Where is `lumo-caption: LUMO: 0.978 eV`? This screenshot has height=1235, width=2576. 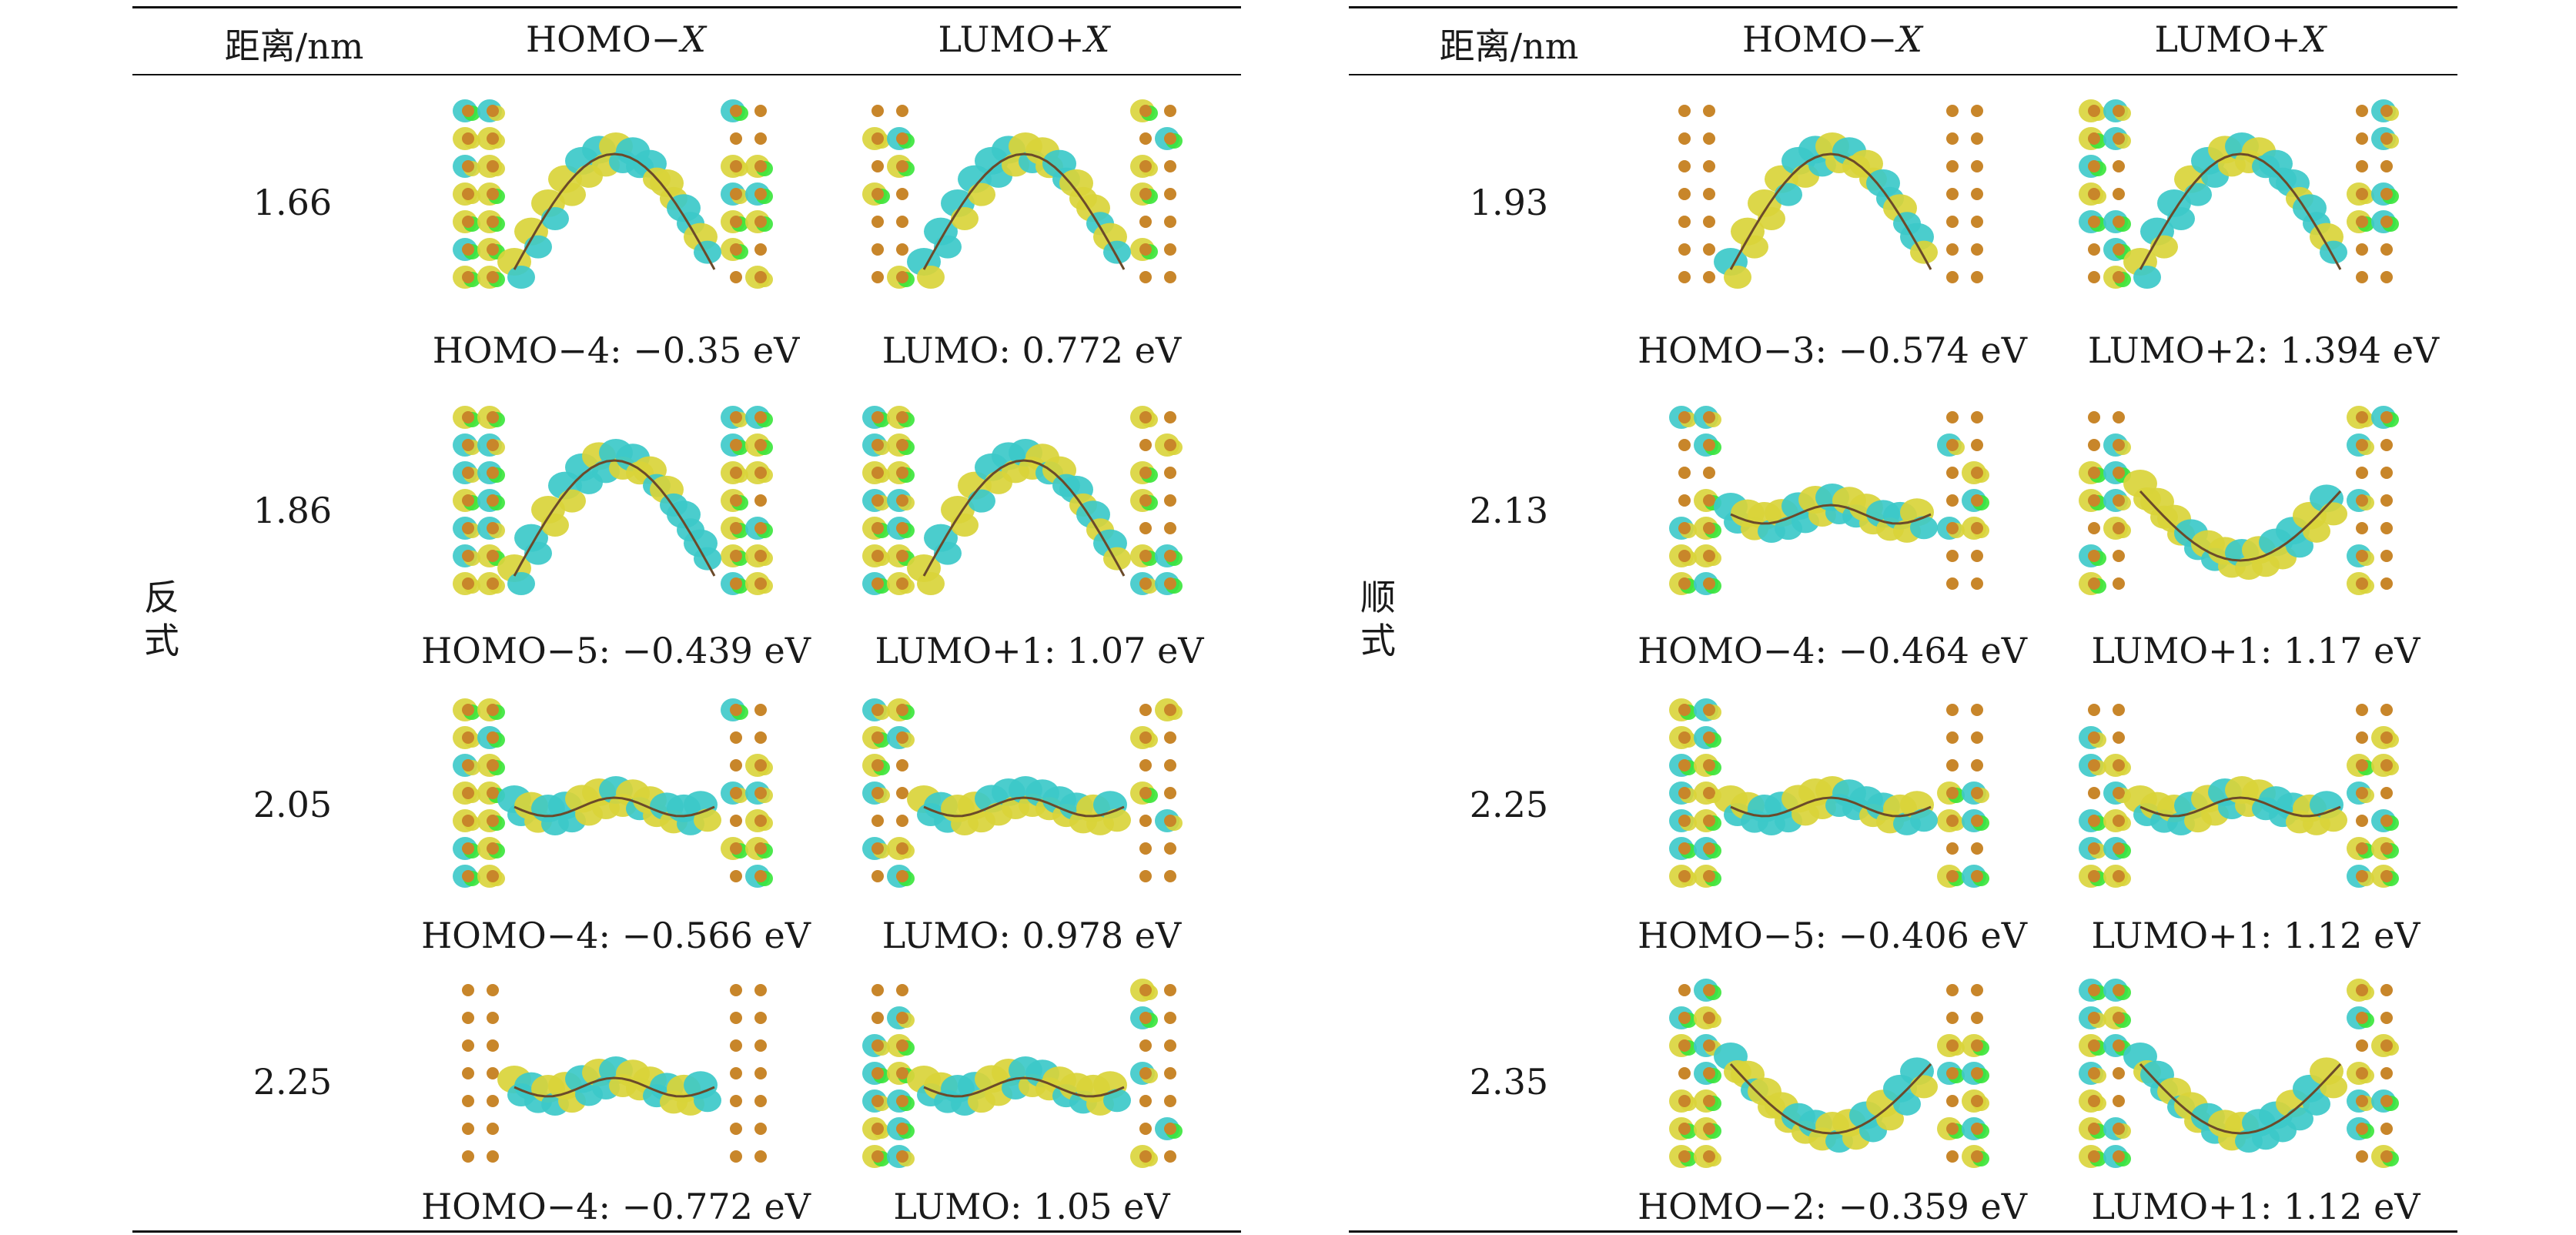
lumo-caption: LUMO: 0.978 eV is located at coordinates (1032, 935).